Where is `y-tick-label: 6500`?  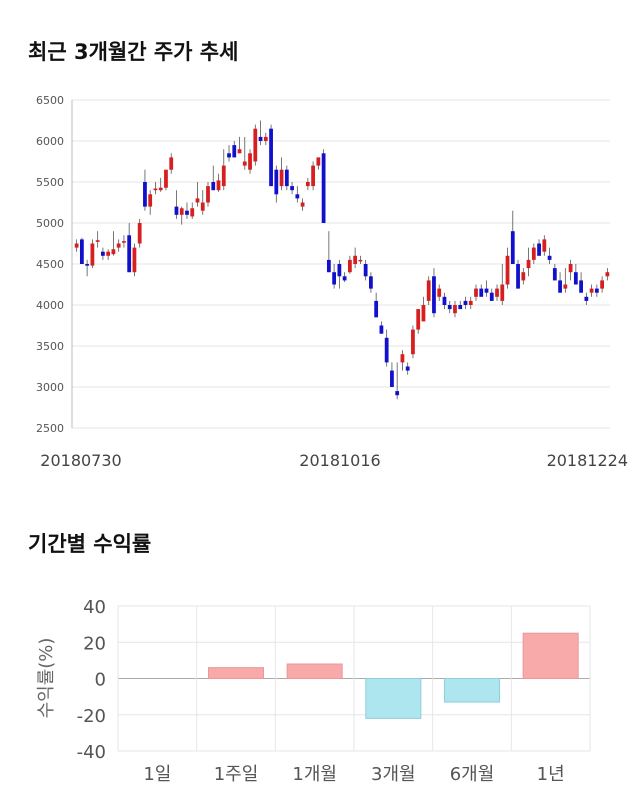
y-tick-label: 6500 is located at coordinates (50, 100).